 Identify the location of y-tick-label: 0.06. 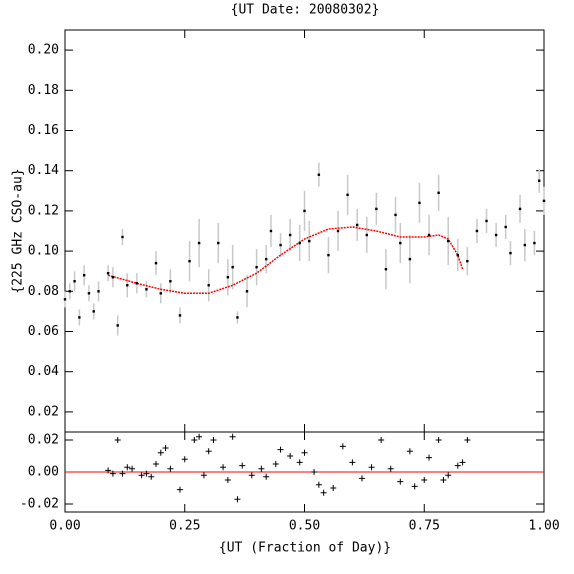
(43, 331).